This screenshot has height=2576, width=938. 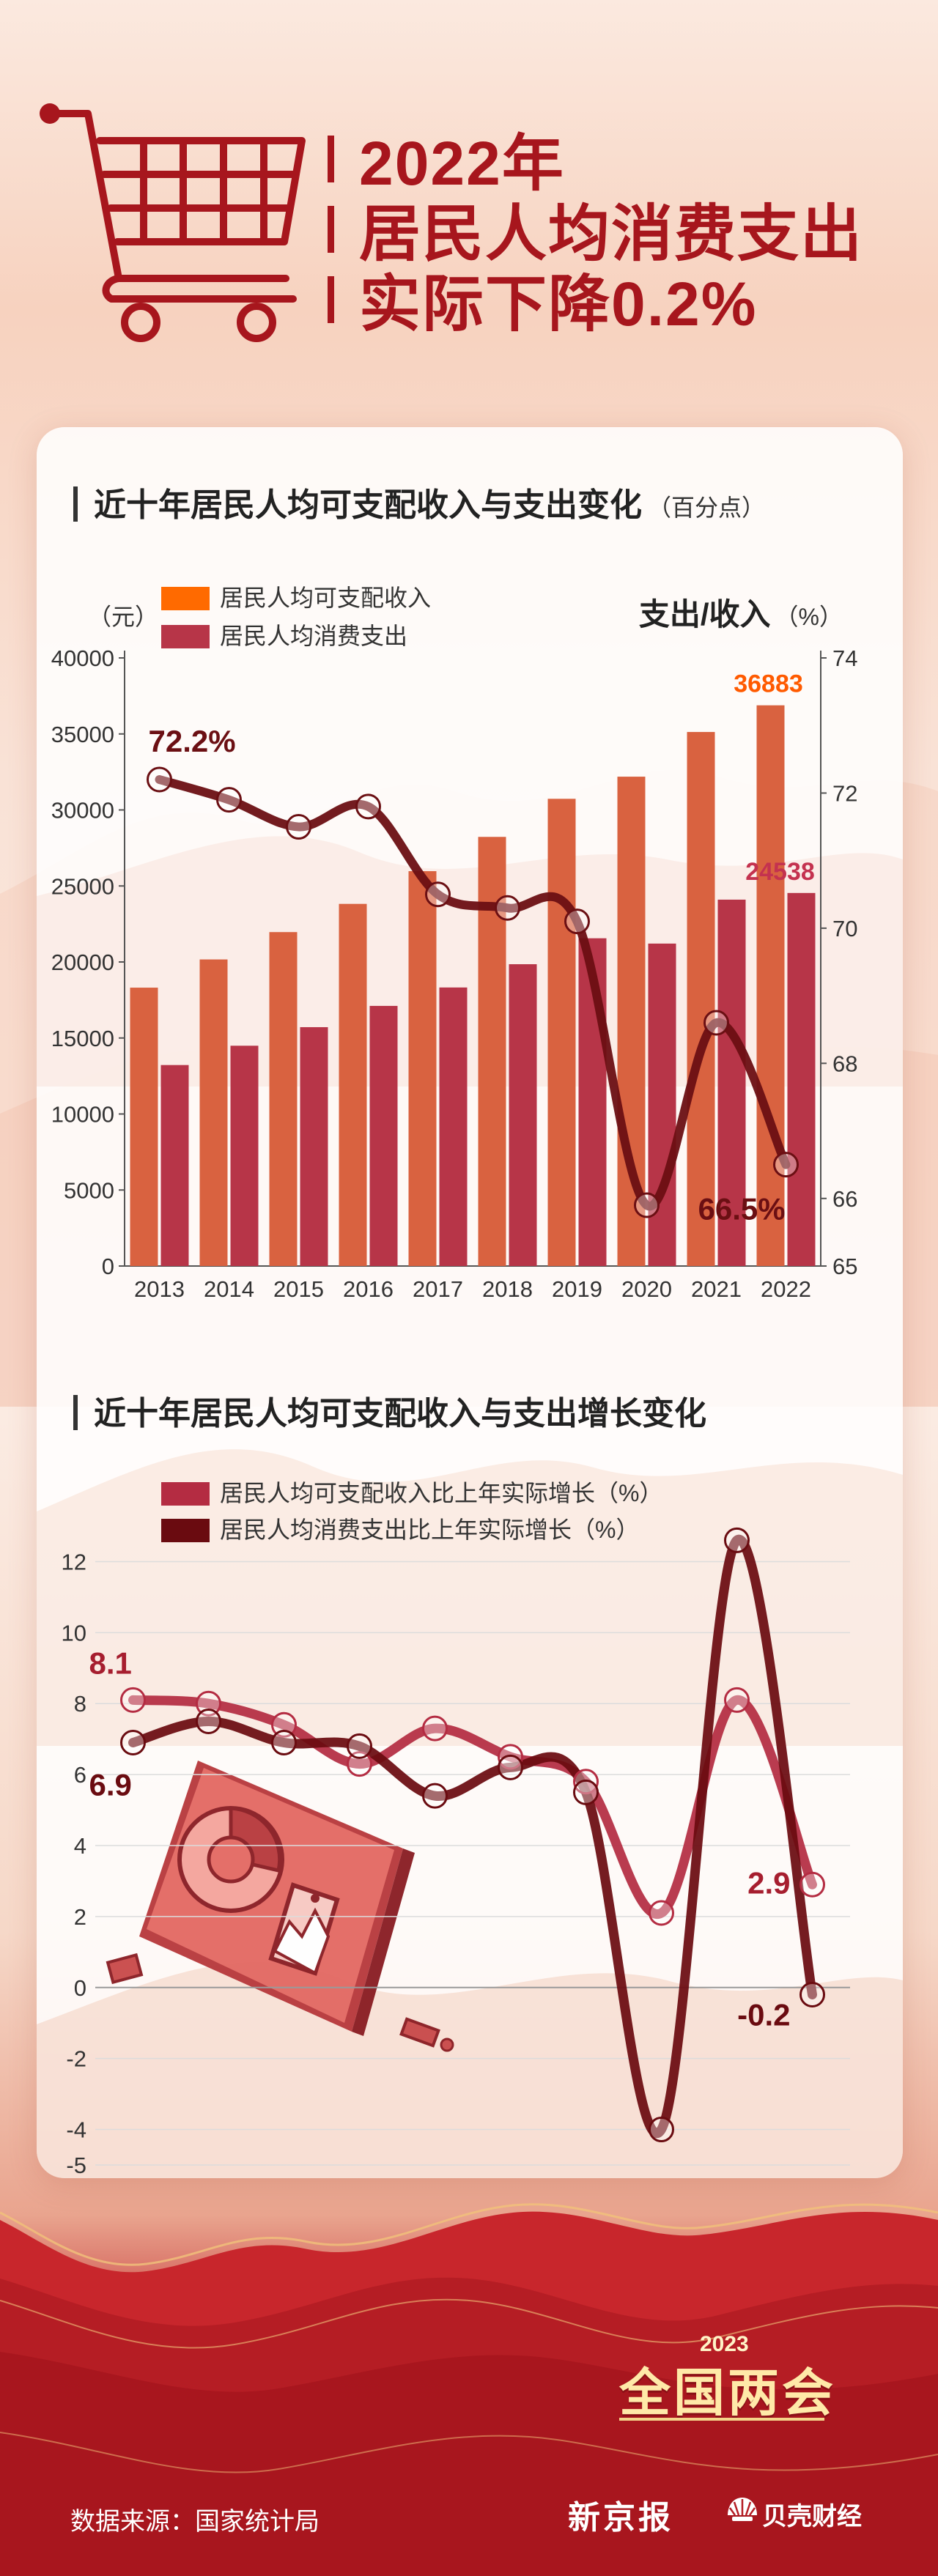 What do you see at coordinates (110, 1663) in the screenshot?
I see `chart2-income-first-label: 8.1` at bounding box center [110, 1663].